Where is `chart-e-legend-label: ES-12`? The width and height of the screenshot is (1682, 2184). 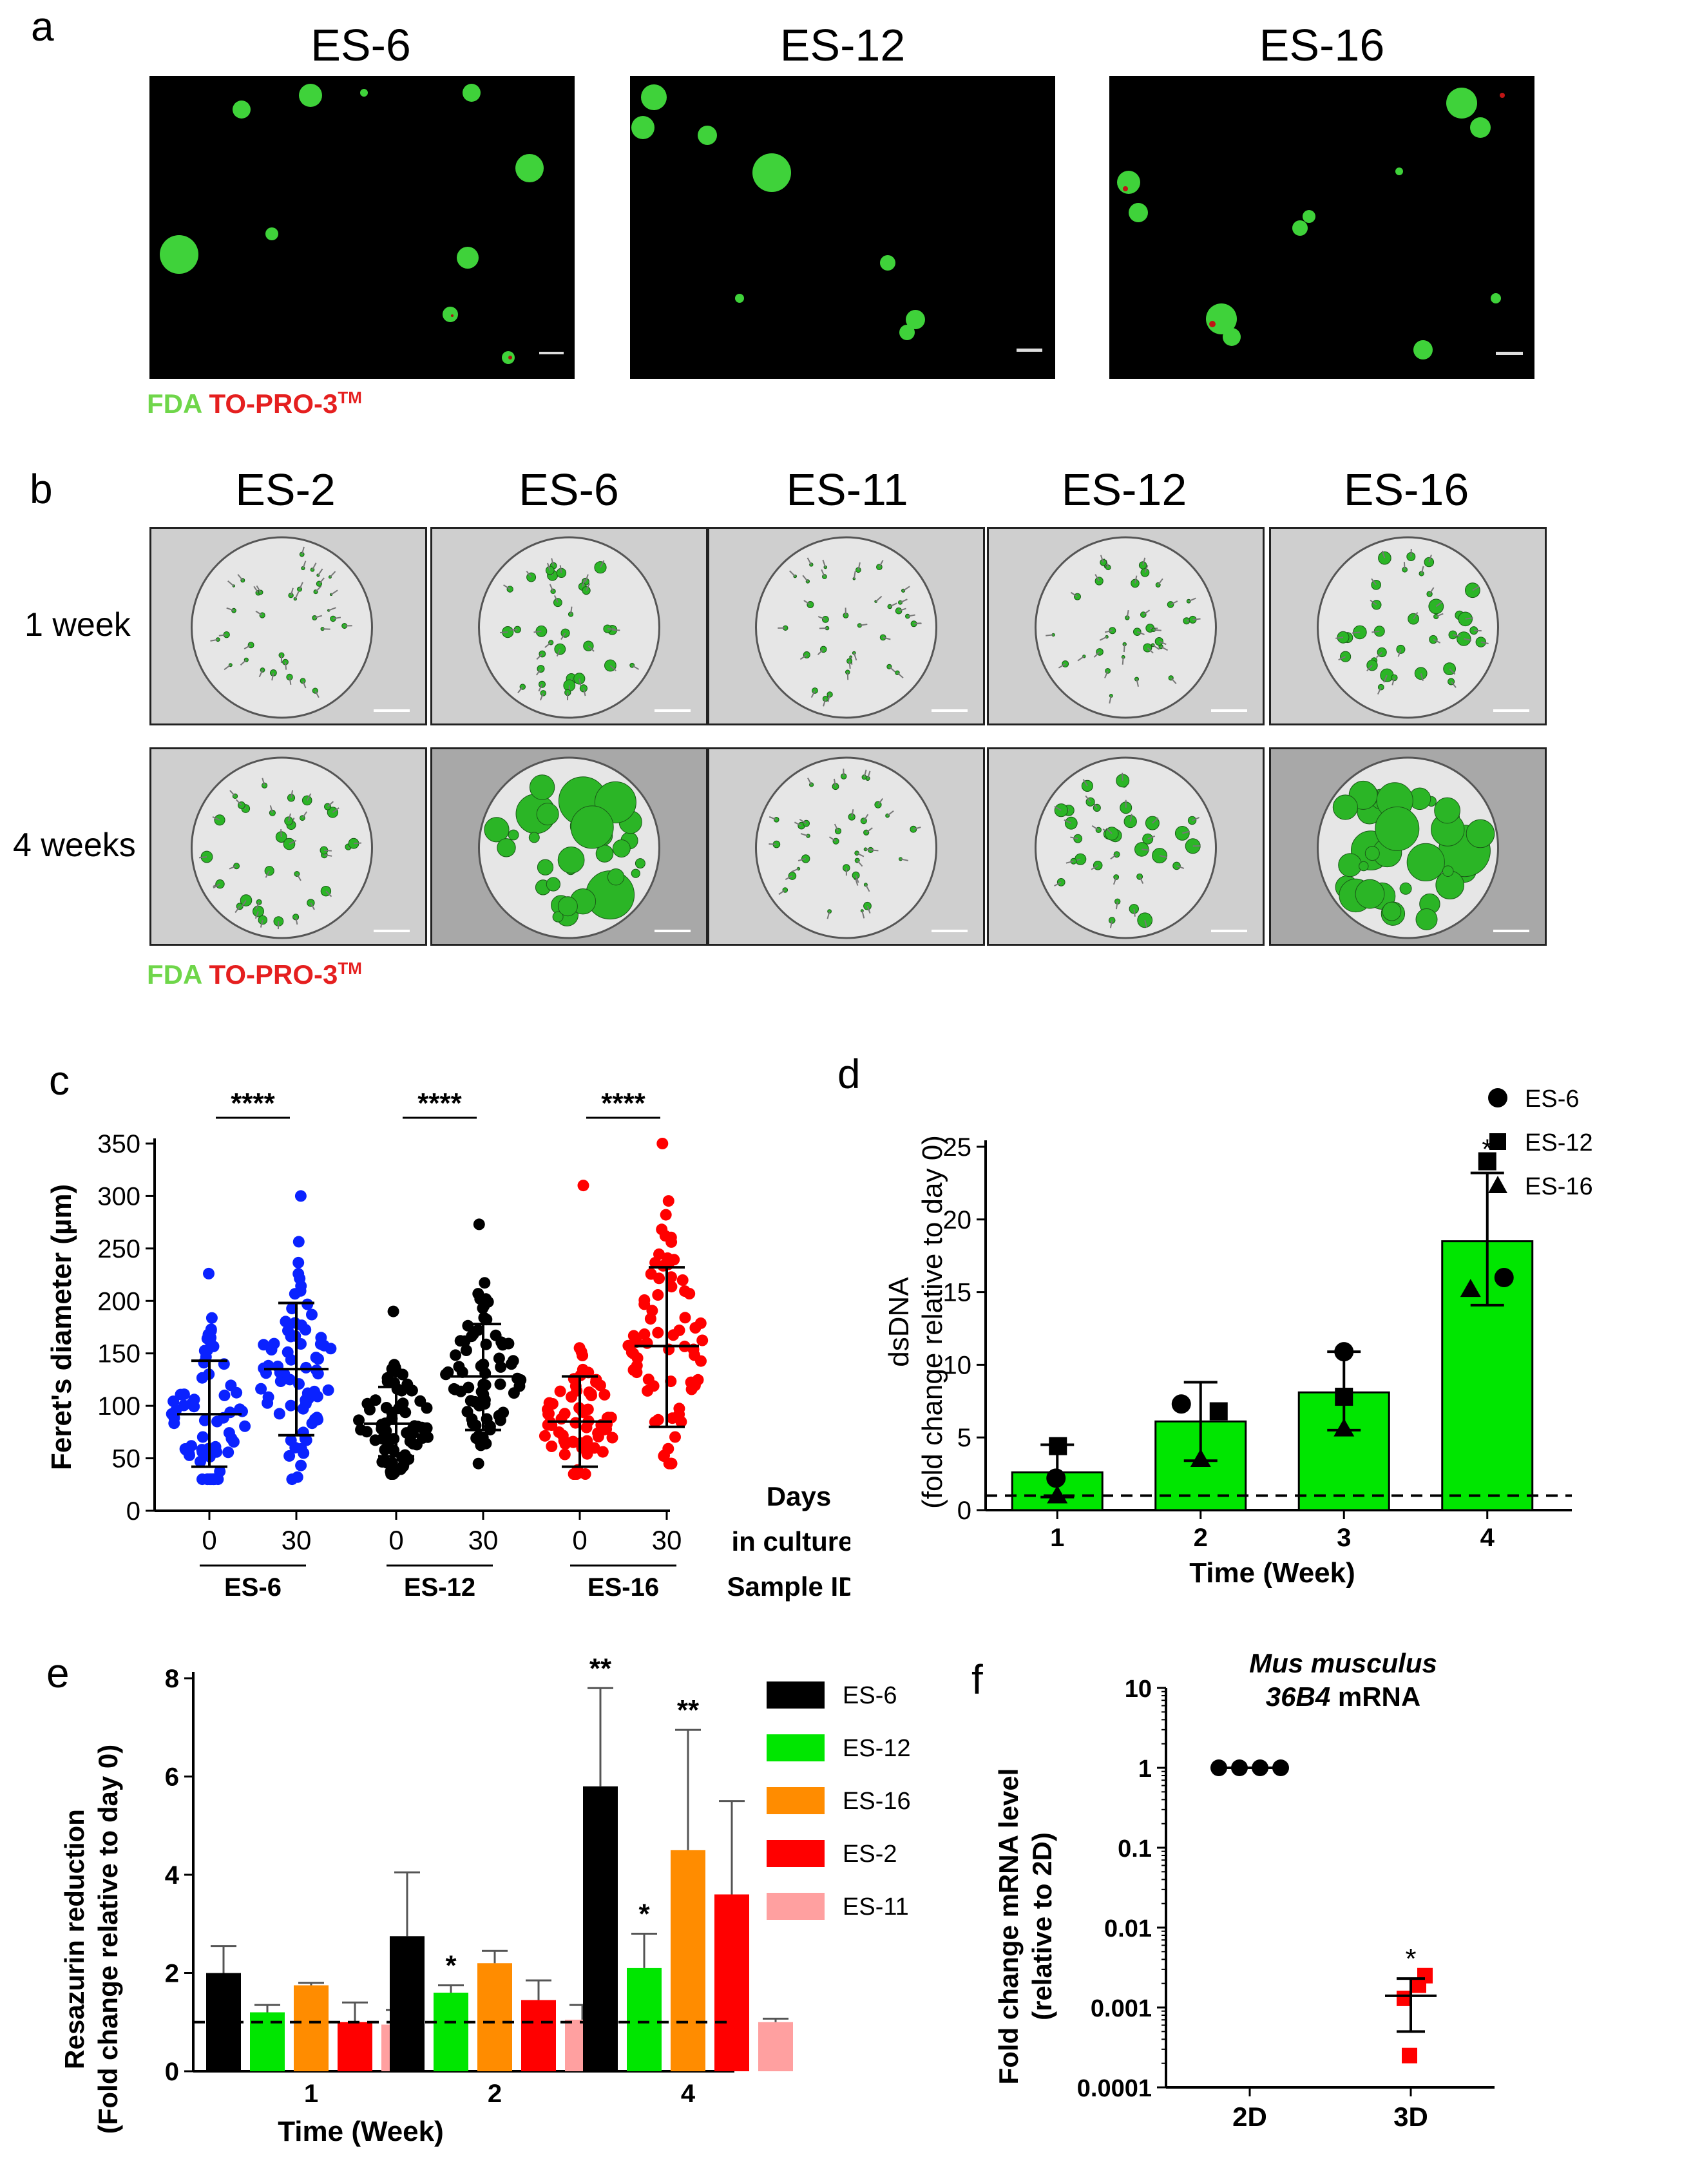
chart-e-legend-label: ES-12 is located at coordinates (877, 1749).